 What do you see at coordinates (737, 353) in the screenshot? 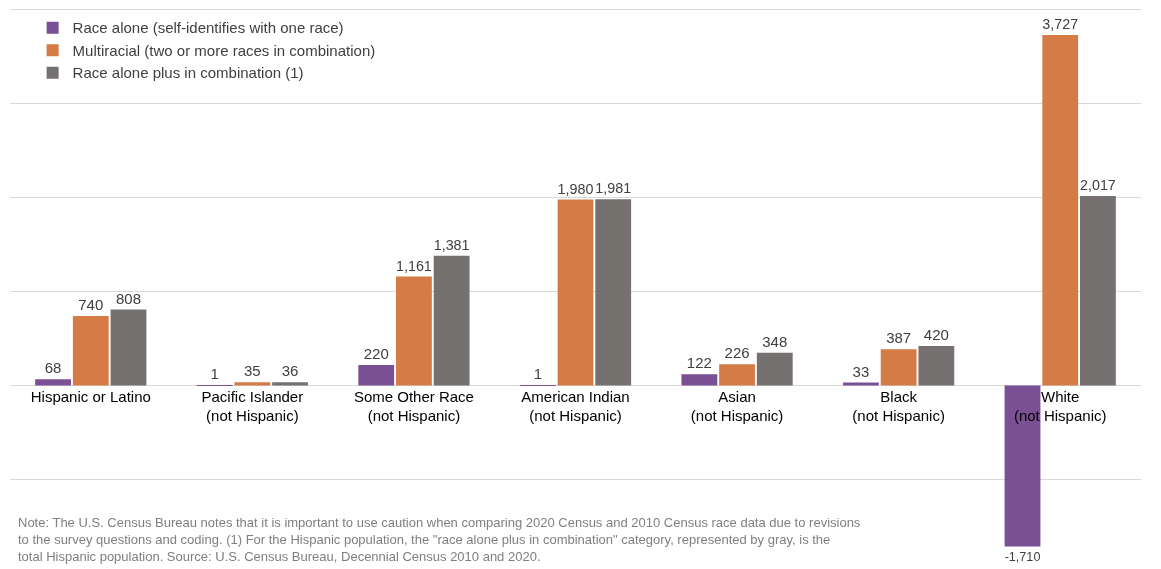
I see `data-label: 226` at bounding box center [737, 353].